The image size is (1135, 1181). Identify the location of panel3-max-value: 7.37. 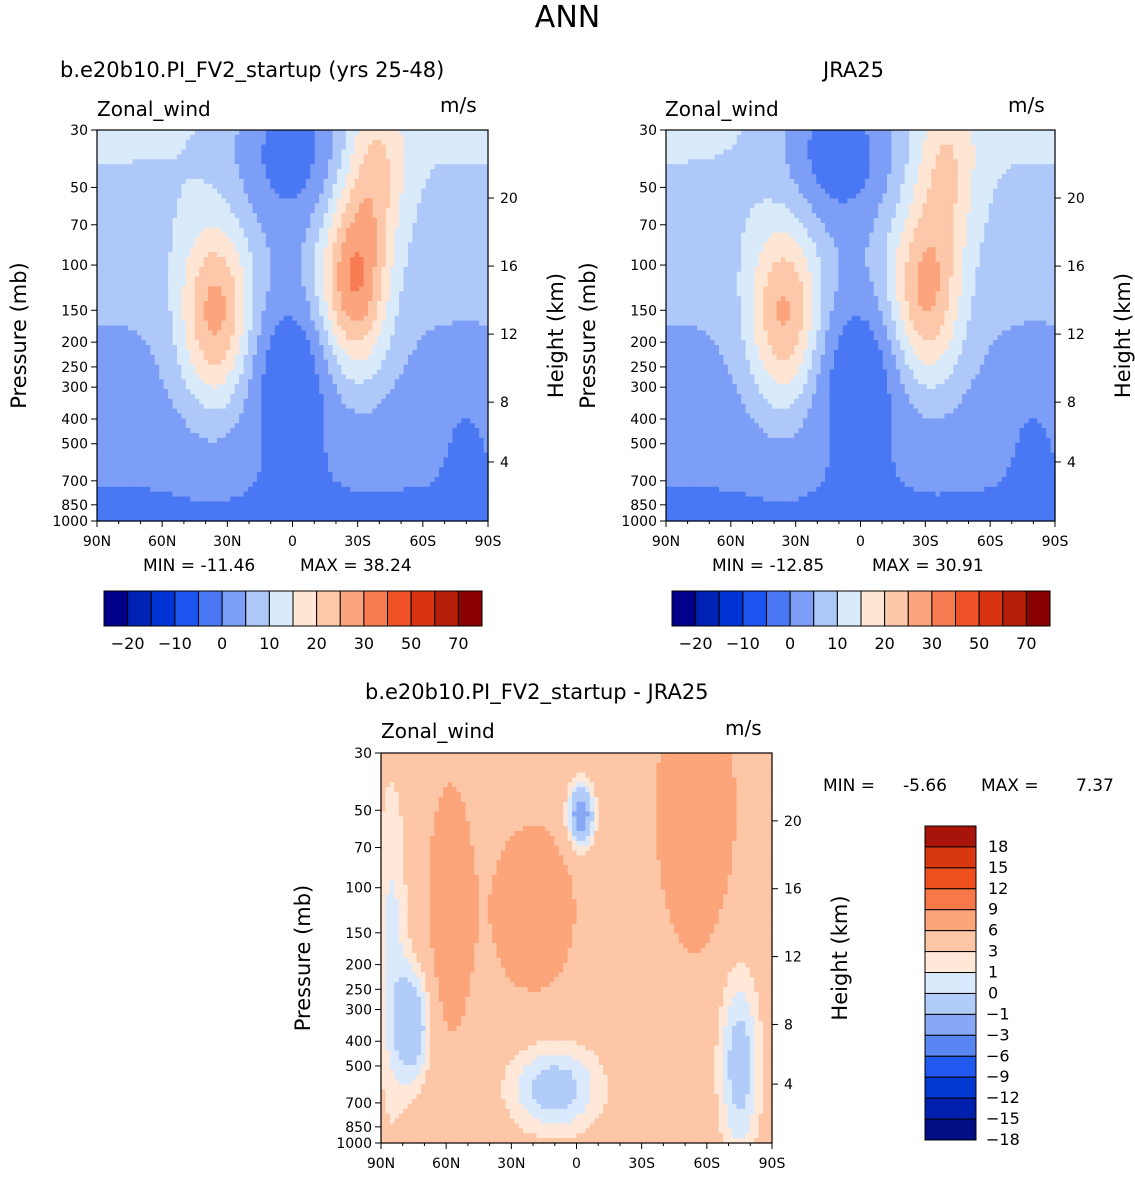
(1095, 786).